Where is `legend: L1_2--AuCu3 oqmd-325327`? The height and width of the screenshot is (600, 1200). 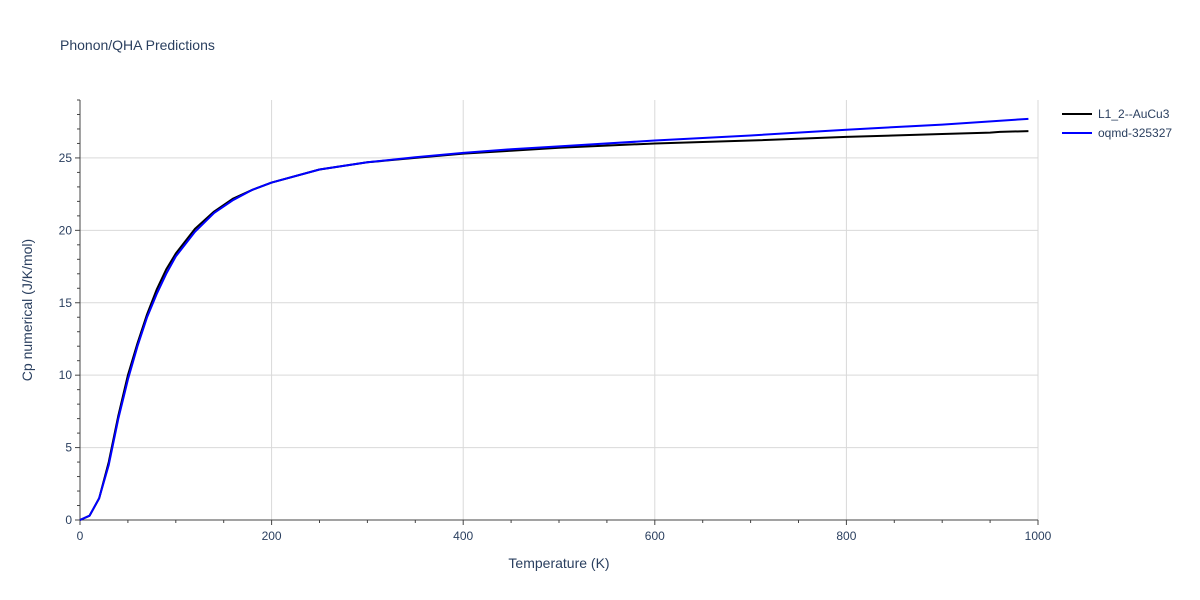
legend: L1_2--AuCu3 oqmd-325327 is located at coordinates (1117, 123).